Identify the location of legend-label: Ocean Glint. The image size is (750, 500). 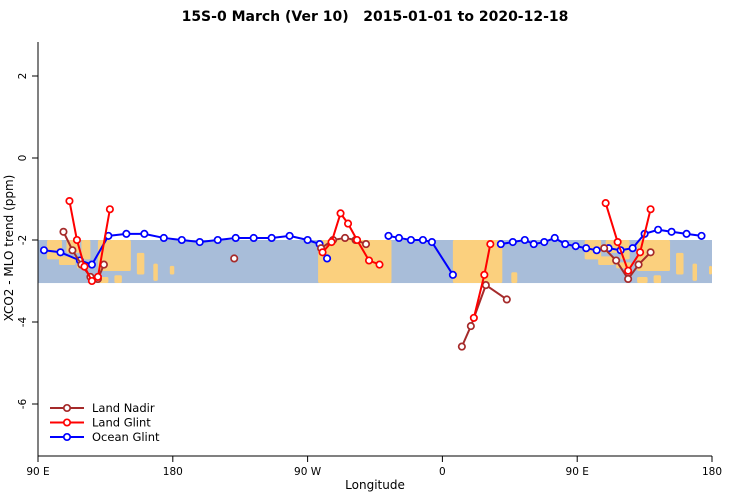
(126, 437).